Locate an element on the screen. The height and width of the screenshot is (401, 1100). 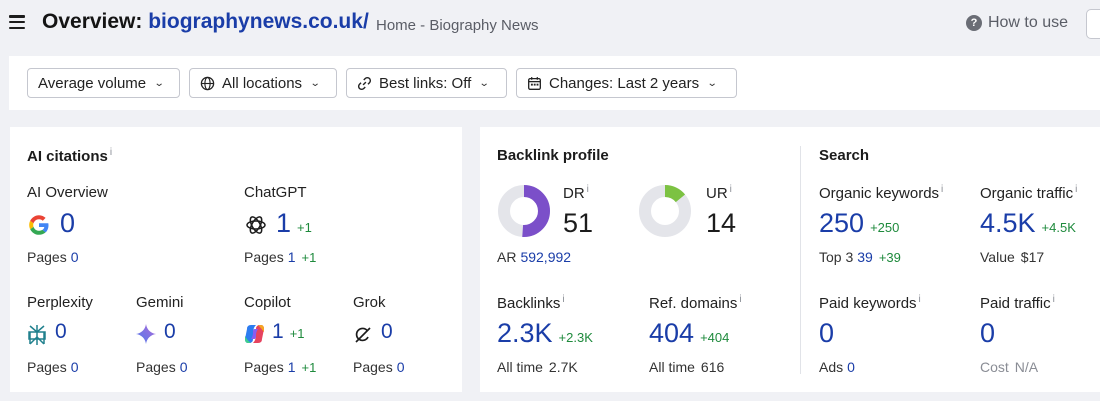
ur-label: UR i is located at coordinates (719, 193).